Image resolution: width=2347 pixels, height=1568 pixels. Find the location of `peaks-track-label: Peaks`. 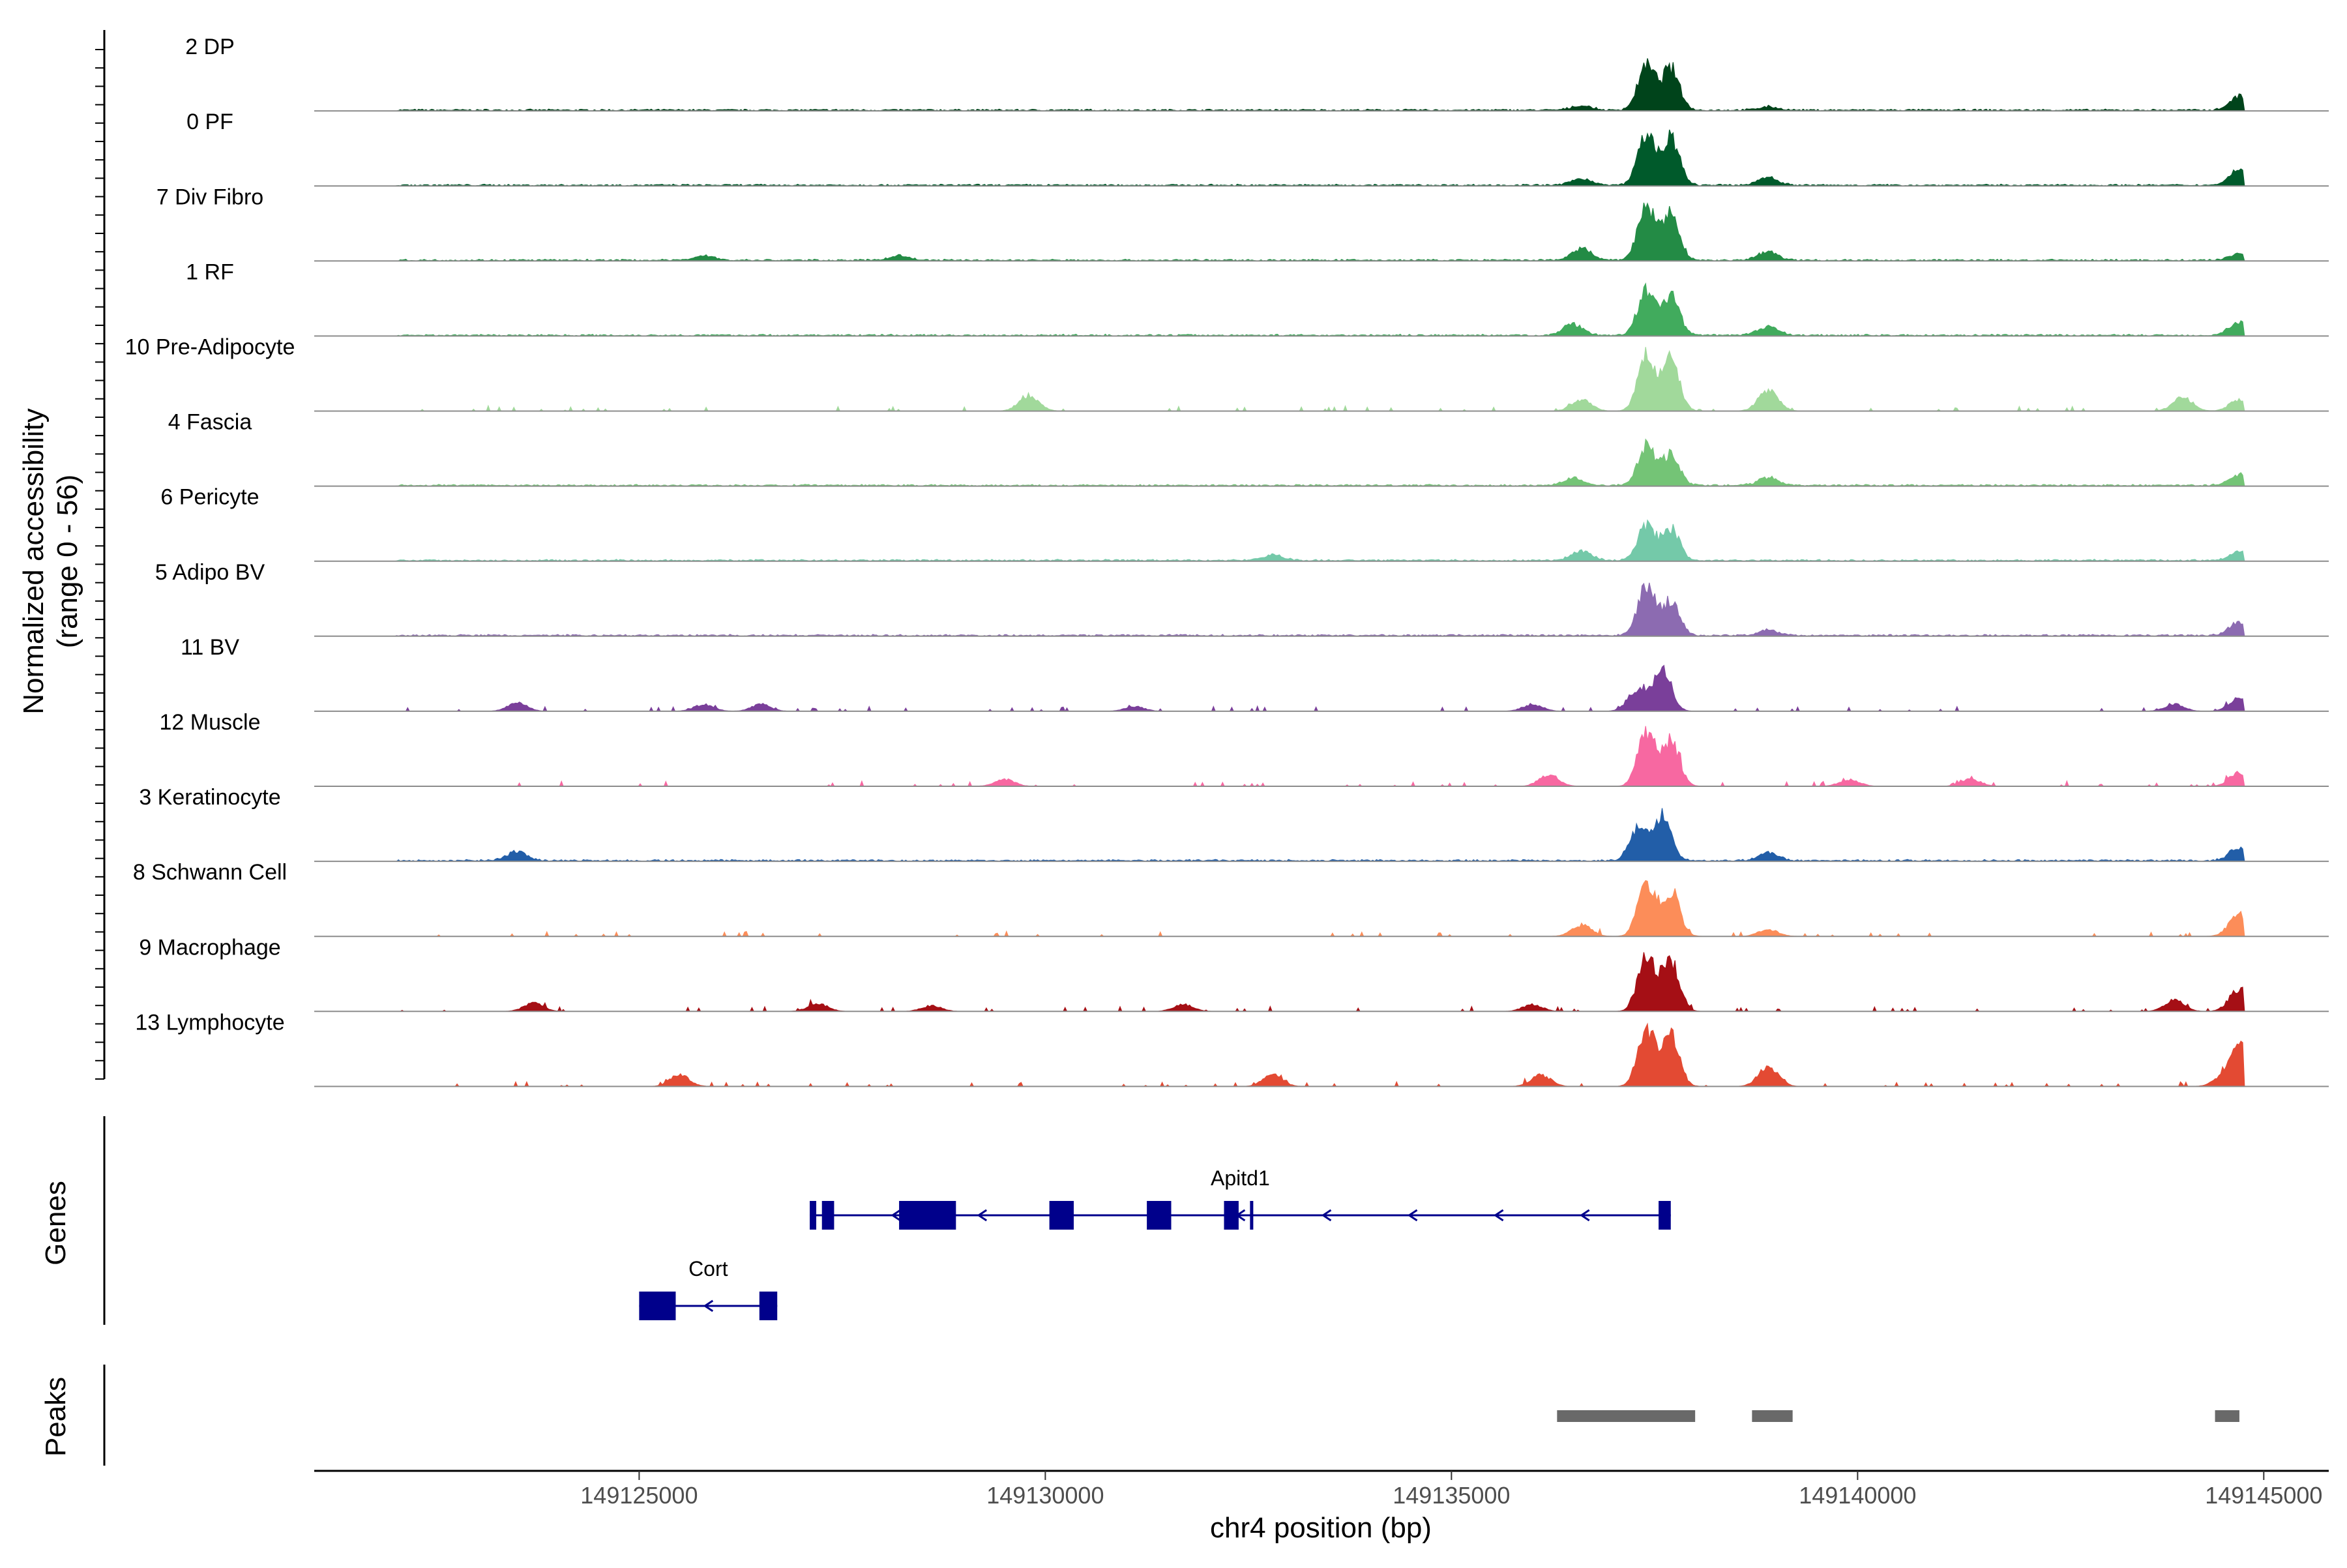

peaks-track-label: Peaks is located at coordinates (56, 1417).